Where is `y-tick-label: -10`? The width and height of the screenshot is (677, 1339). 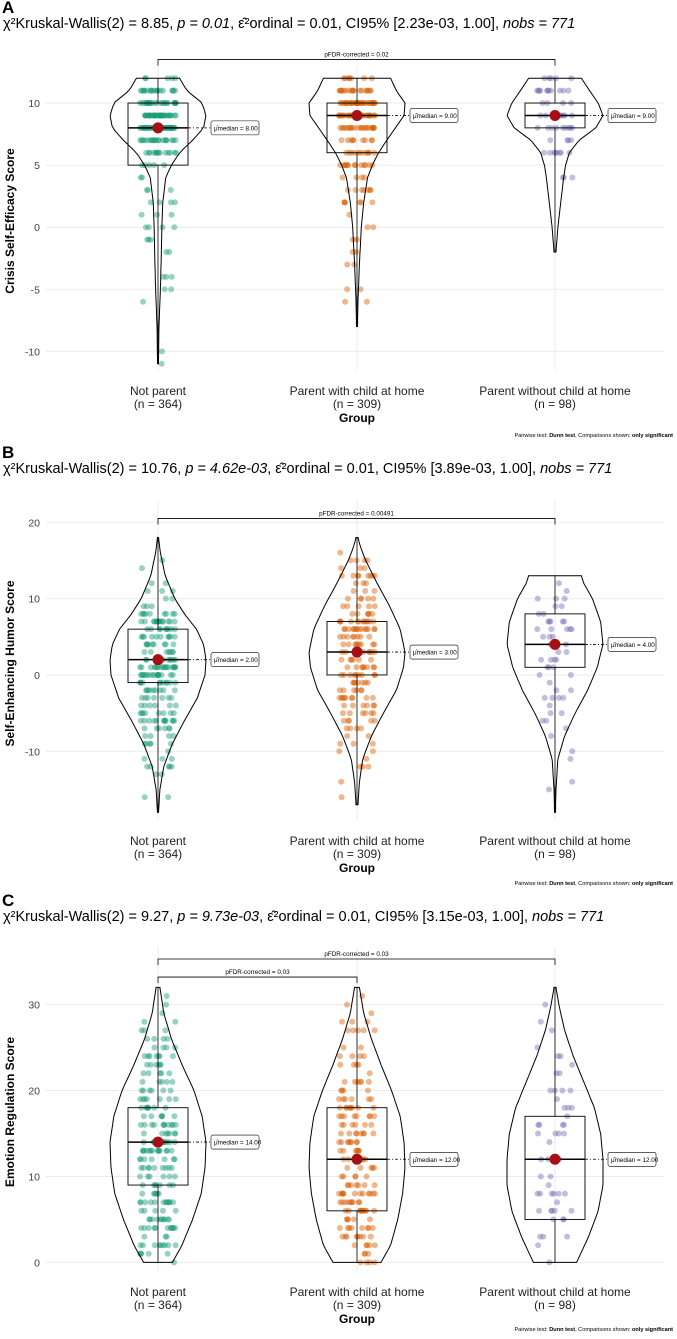 y-tick-label: -10 is located at coordinates (32, 352).